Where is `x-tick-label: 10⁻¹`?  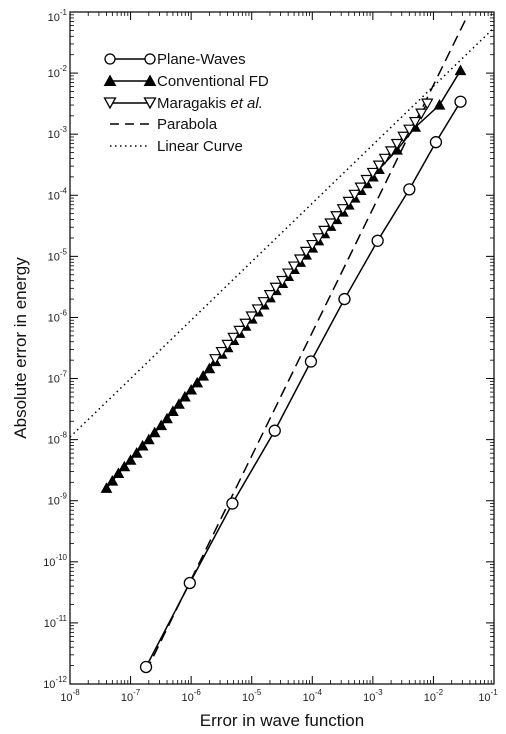
x-tick-label: 10⁻¹ is located at coordinates (488, 696).